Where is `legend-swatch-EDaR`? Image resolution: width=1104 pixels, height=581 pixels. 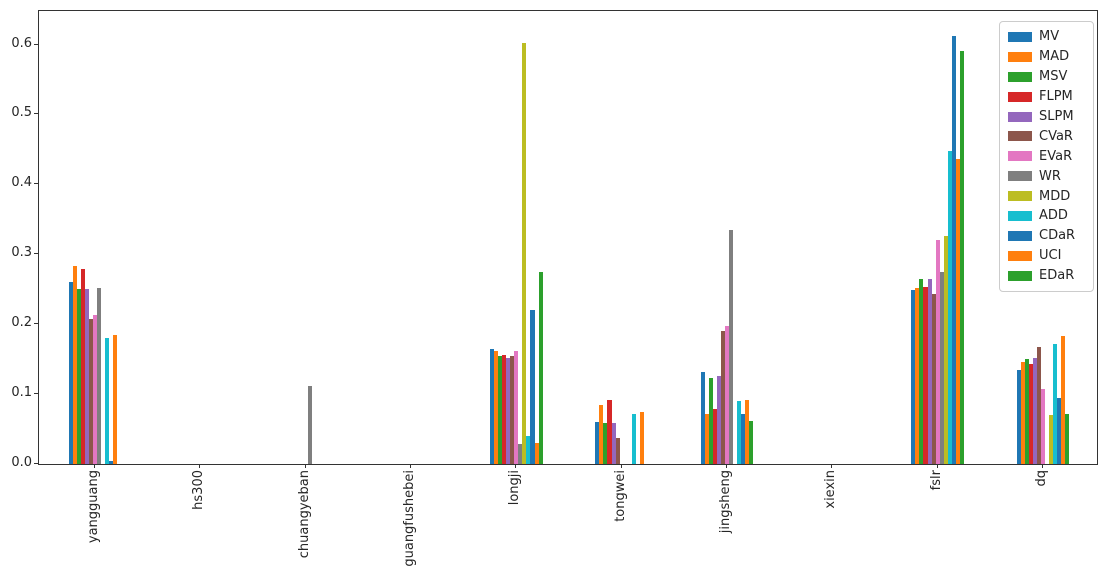 legend-swatch-EDaR is located at coordinates (1020, 275).